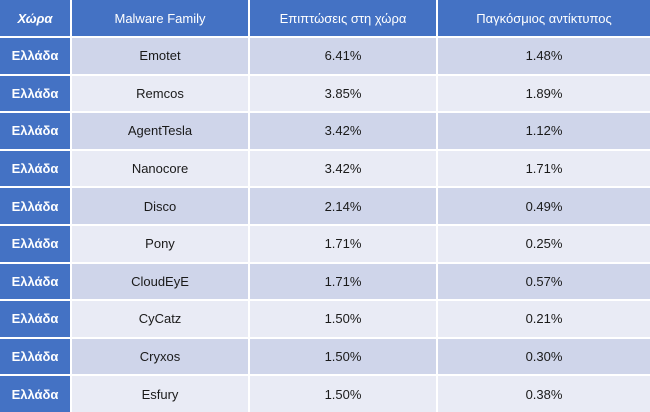 Image resolution: width=650 pixels, height=412 pixels. Describe the element at coordinates (36, 18) in the screenshot. I see `column-header-country: Χώρα` at that location.